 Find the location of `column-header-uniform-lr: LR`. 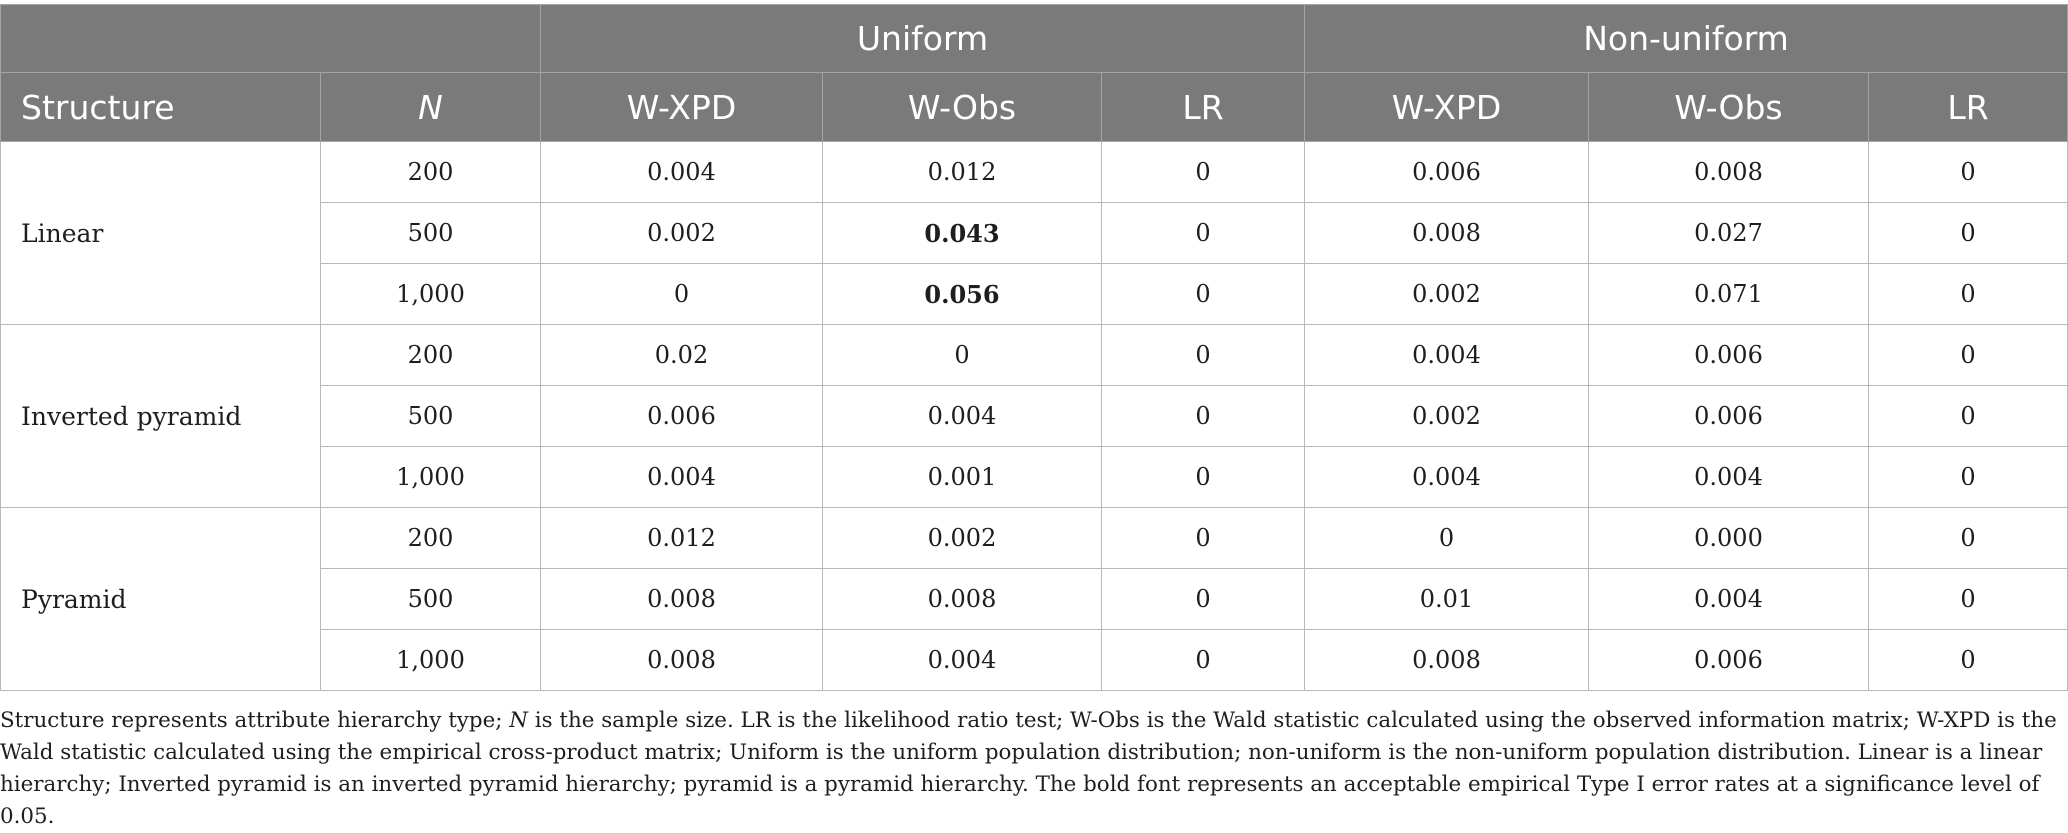

column-header-uniform-lr: LR is located at coordinates (1203, 107).